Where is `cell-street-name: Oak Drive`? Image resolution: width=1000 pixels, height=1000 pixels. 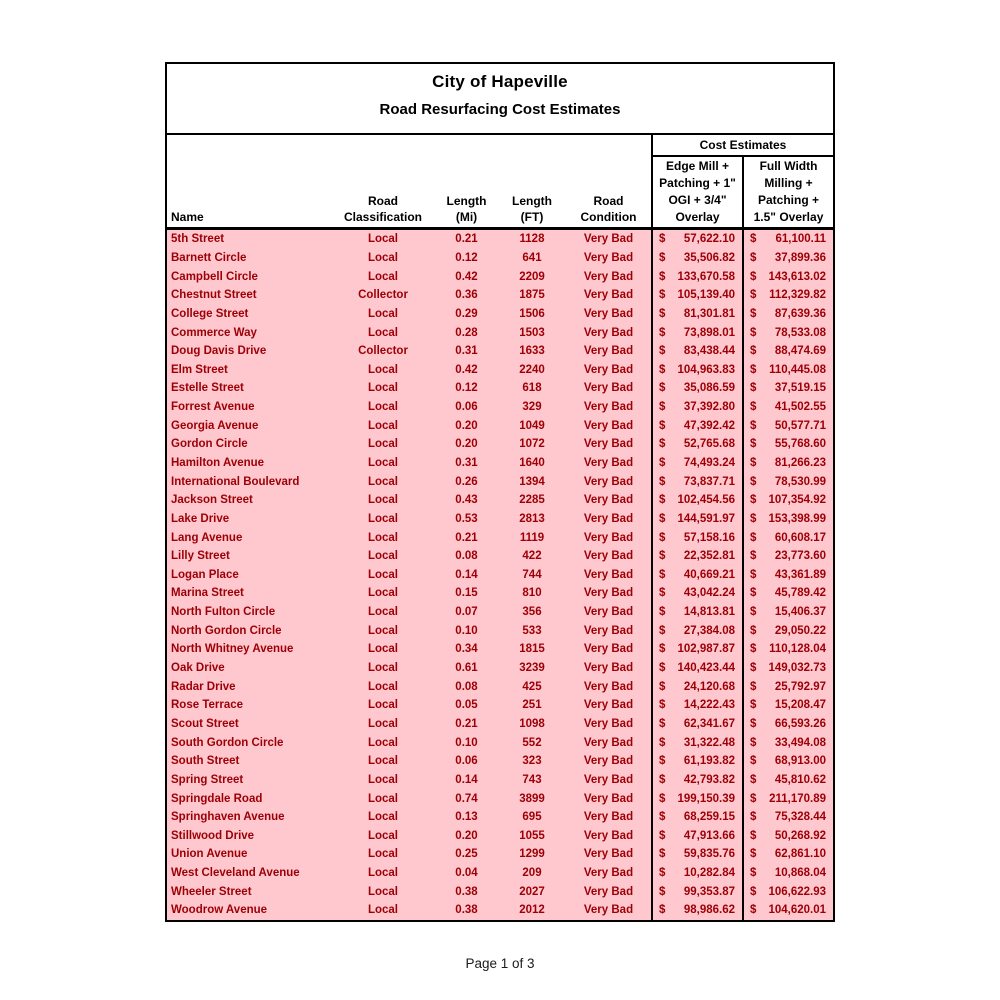
cell-street-name: Oak Drive is located at coordinates (198, 668).